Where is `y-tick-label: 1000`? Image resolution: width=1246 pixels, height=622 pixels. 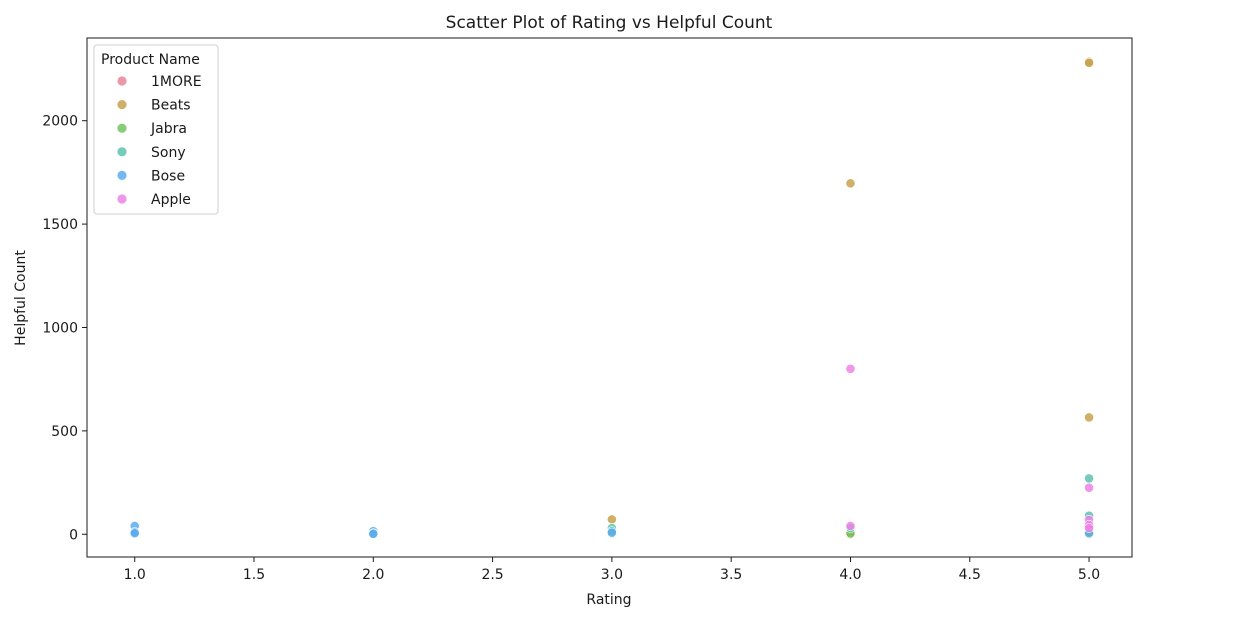
y-tick-label: 1000 is located at coordinates (60, 328).